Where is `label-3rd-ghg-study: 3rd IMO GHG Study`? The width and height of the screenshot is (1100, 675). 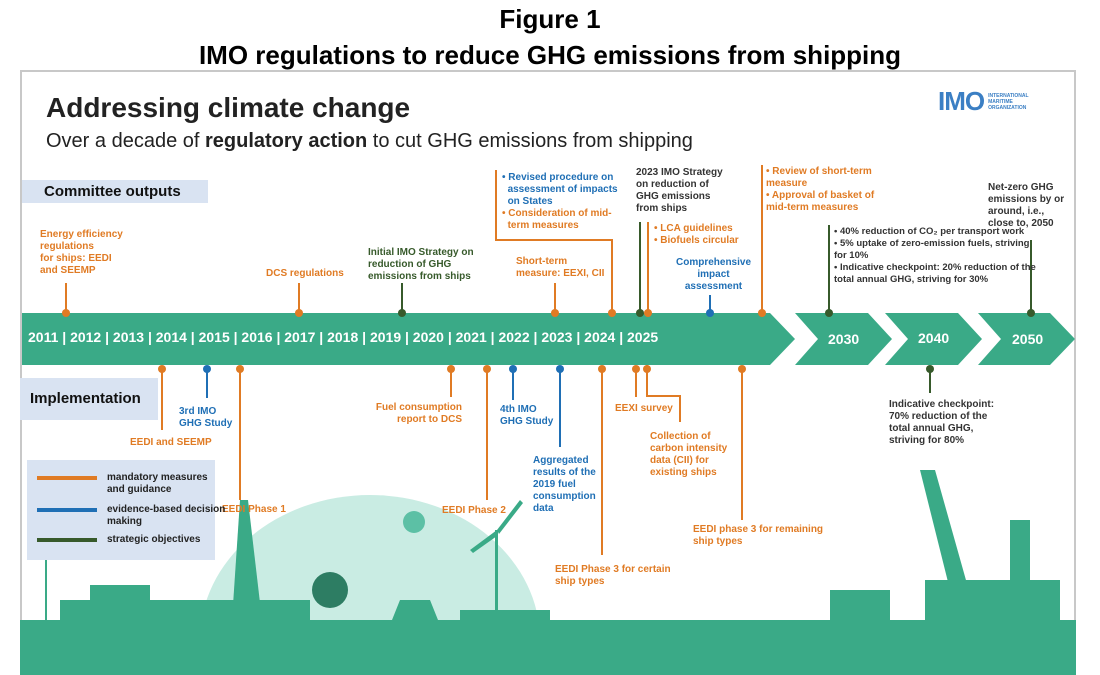
label-3rd-ghg-study: 3rd IMO GHG Study is located at coordinates (206, 417).